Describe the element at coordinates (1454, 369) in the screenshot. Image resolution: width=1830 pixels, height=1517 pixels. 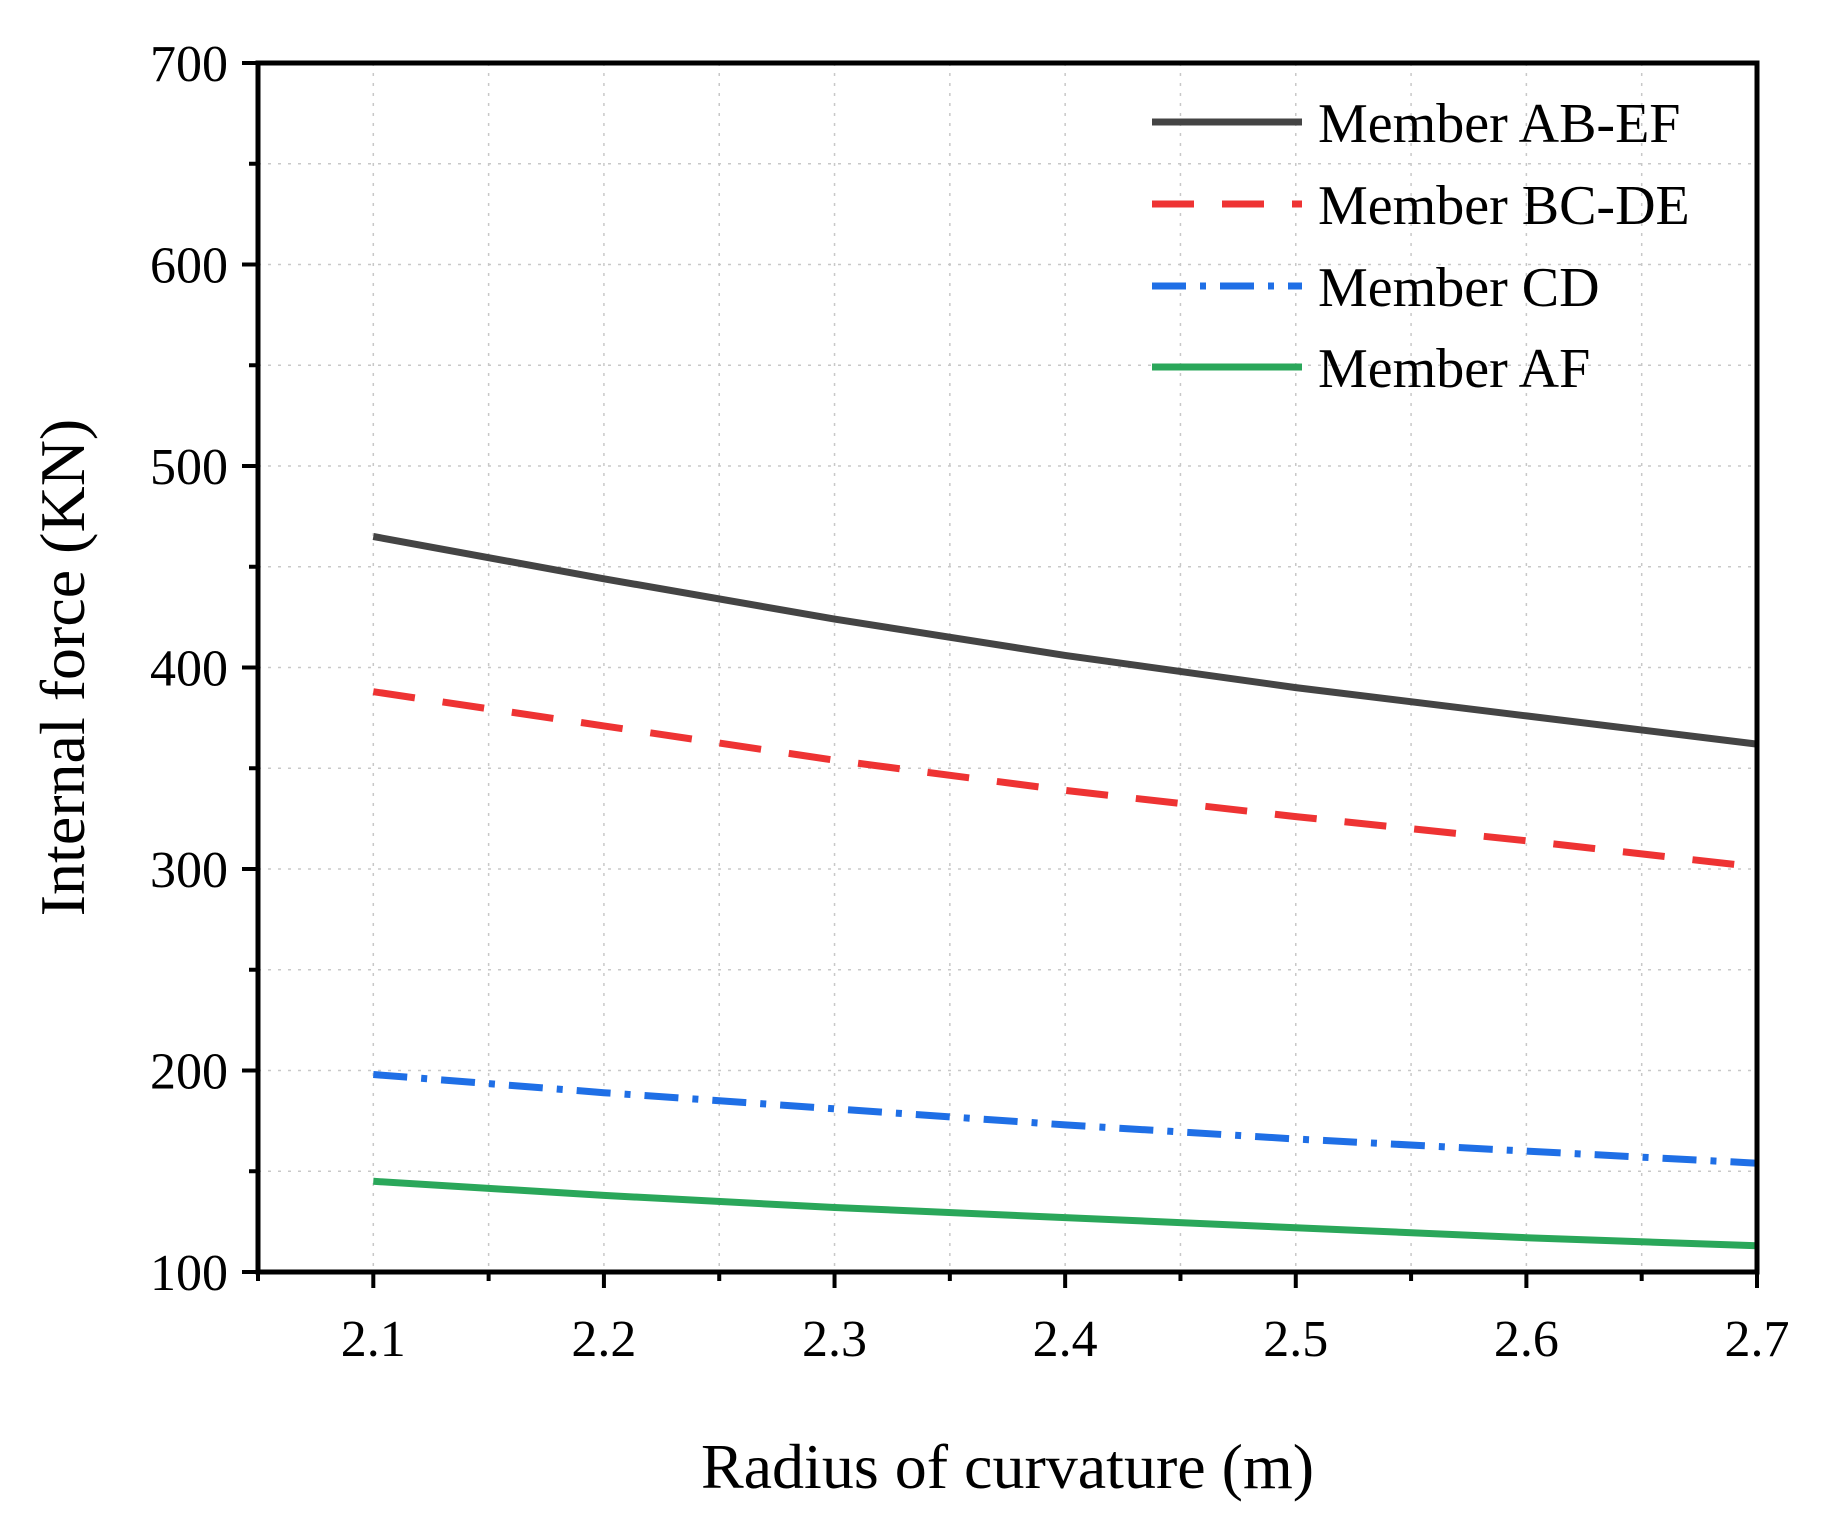
I see `legend-label: Member AF` at that location.